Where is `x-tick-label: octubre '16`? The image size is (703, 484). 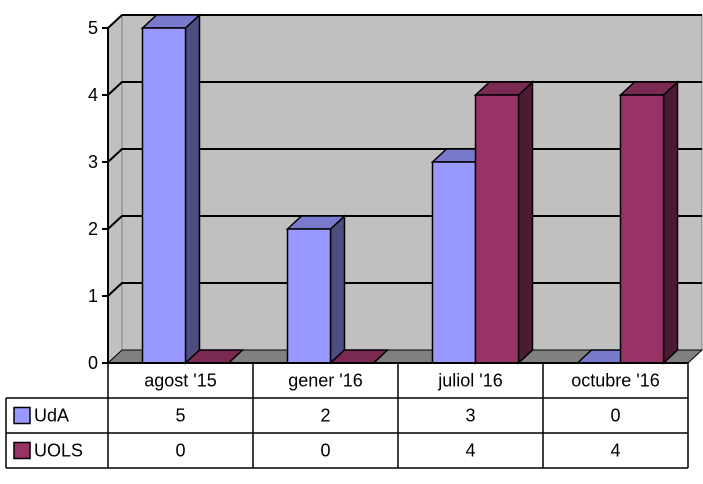 x-tick-label: octubre '16 is located at coordinates (615, 381).